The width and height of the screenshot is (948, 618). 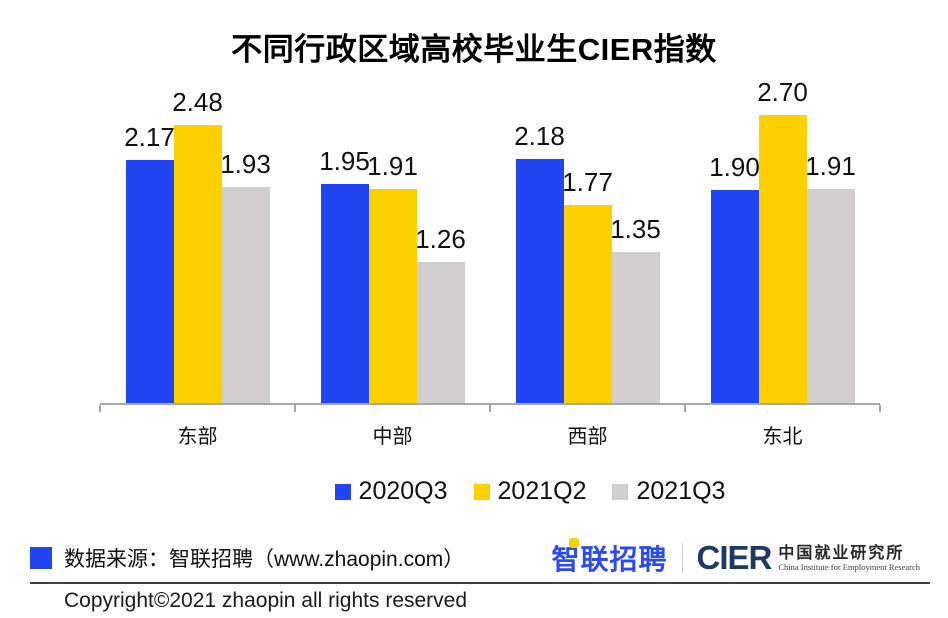 I want to click on bar-value-label: 1.35, so click(x=635, y=228).